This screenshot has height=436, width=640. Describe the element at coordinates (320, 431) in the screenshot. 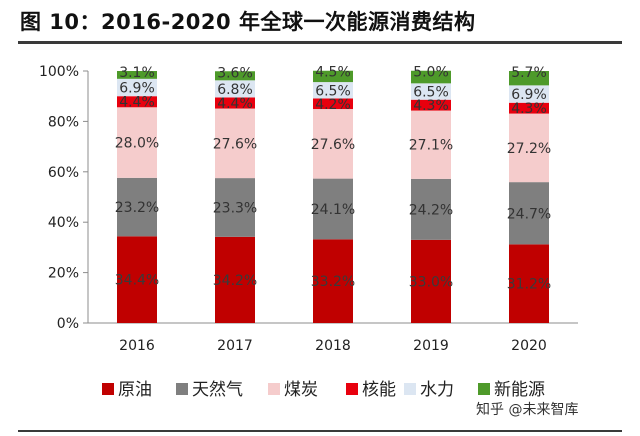

I see `bottom-divider` at that location.